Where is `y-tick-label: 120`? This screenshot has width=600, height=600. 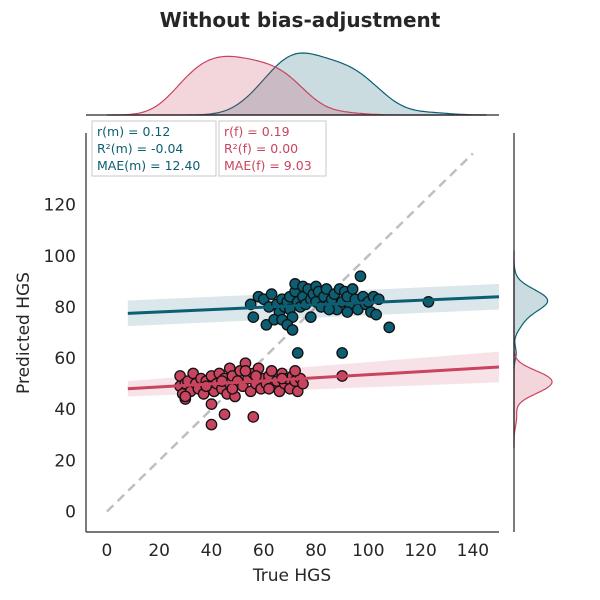 y-tick-label: 120 is located at coordinates (60, 206).